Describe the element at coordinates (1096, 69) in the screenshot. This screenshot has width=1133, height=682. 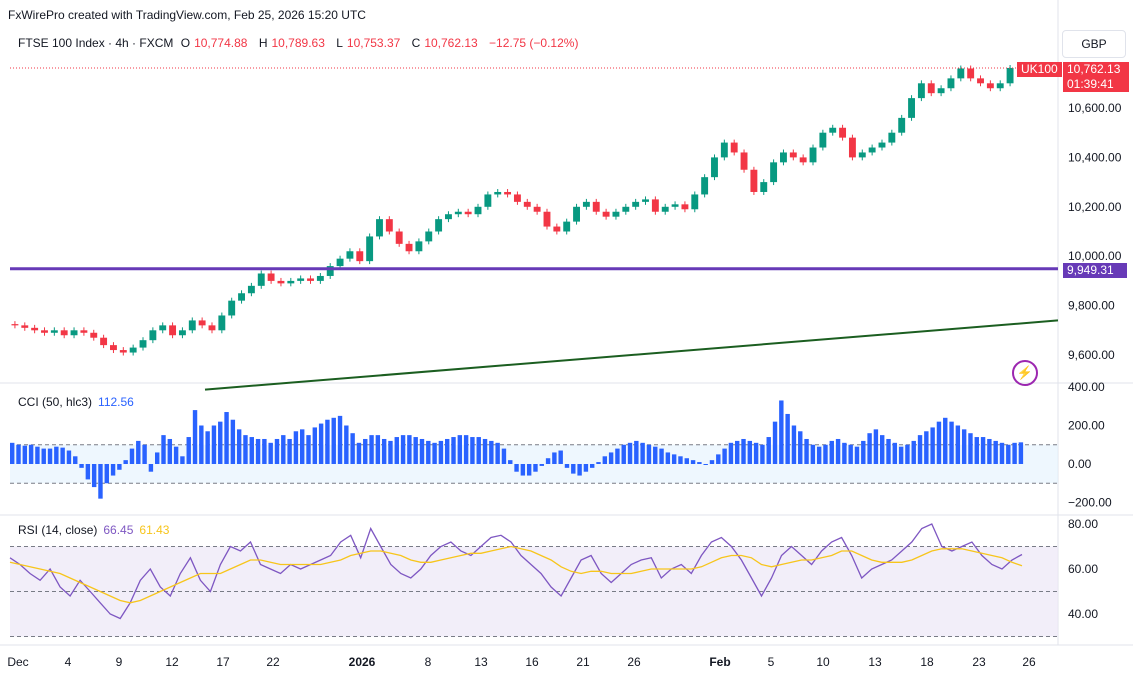
I see `last-price-tag: 10,762.13` at that location.